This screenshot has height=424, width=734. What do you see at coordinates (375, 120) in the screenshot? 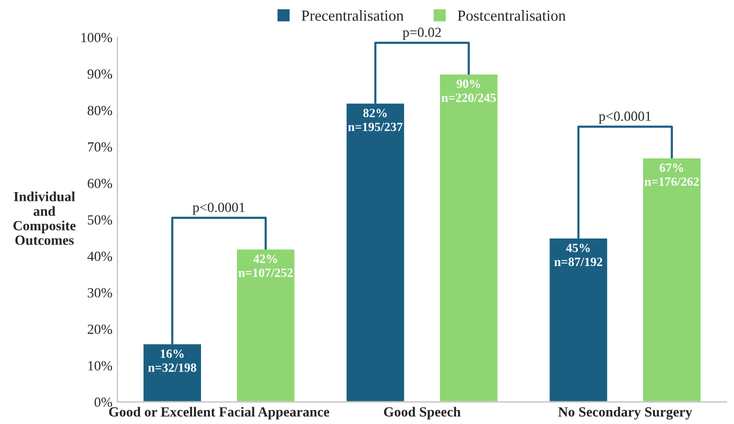
I see `data-label: 82% n=195/237` at bounding box center [375, 120].